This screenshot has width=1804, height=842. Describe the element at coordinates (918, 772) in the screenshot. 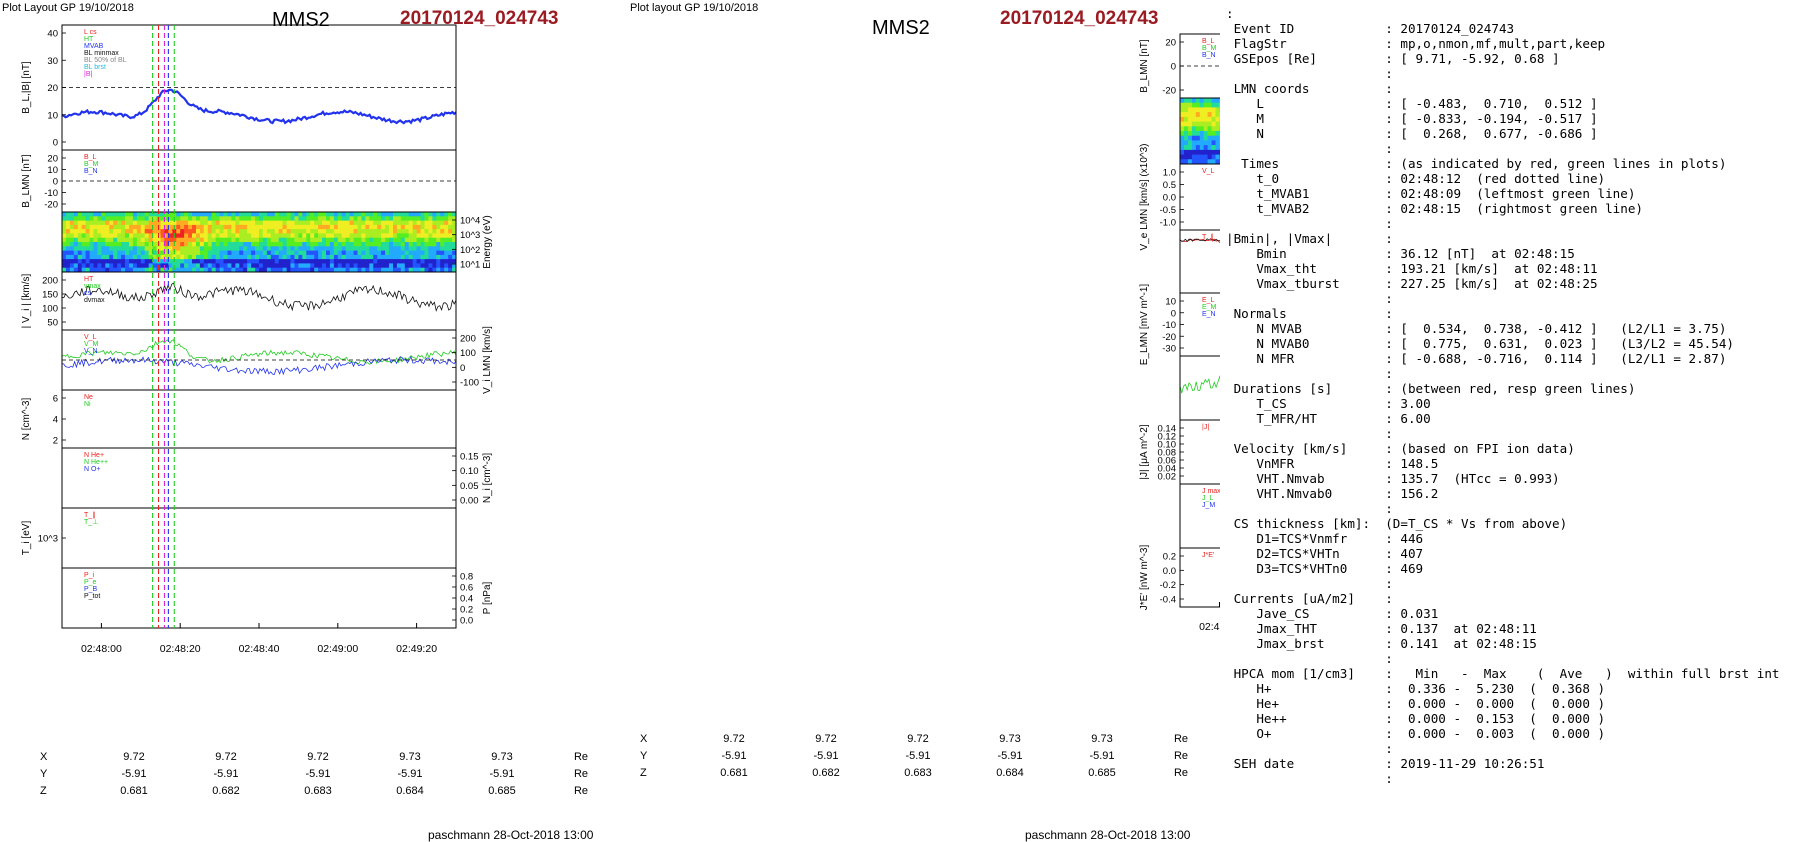

I see `fig2-coord-cell: 0.683` at that location.